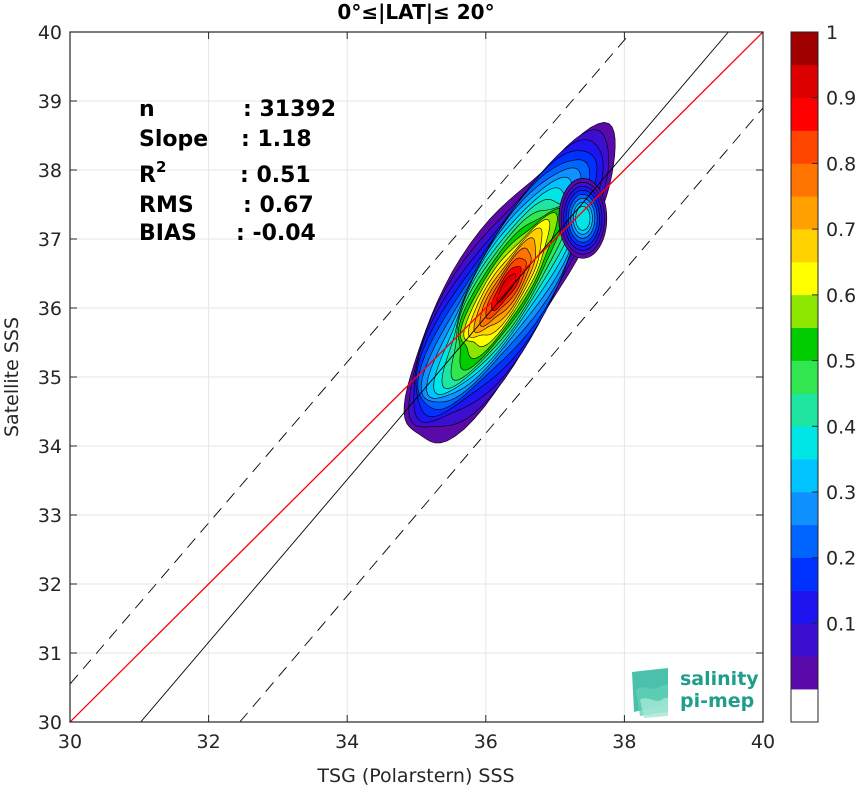 The width and height of the screenshot is (858, 789). I want to click on colorbar: 0.1 0.2 0.3 0.4 0.5 0.6 0.7 0.8 0.9 1, so click(823, 372).